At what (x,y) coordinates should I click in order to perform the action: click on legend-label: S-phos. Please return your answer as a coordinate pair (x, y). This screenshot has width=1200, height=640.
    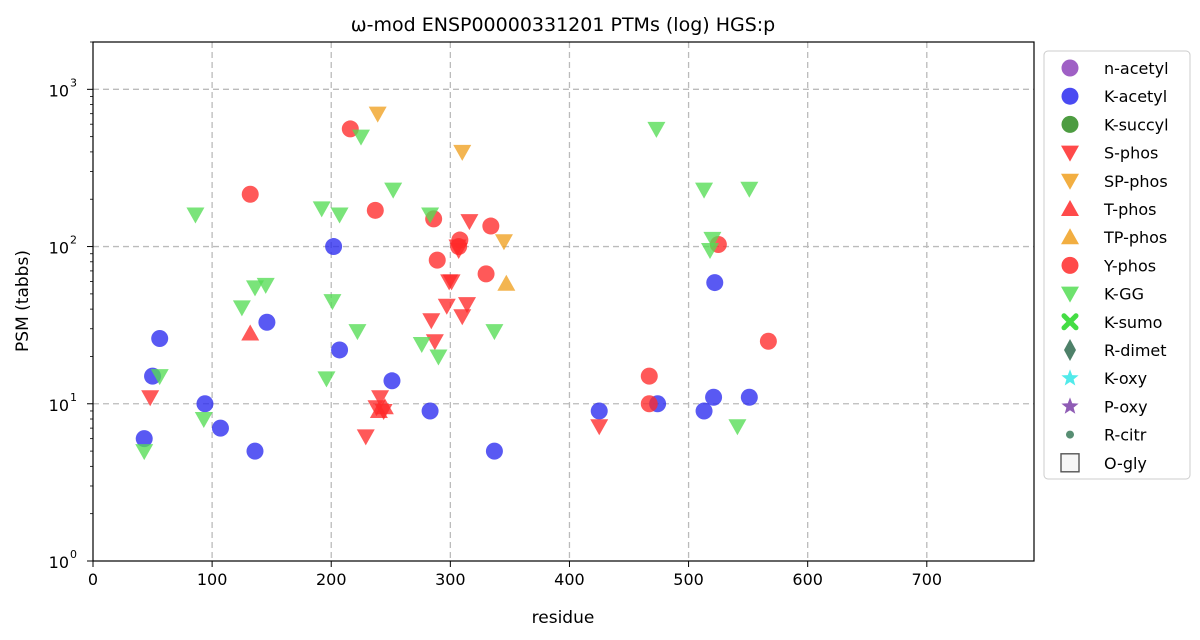
    Looking at the image, I should click on (1131, 153).